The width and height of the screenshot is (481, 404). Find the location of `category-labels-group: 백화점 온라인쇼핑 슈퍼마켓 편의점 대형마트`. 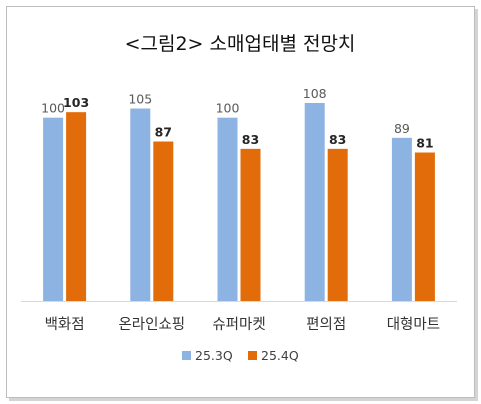

category-labels-group: 백화점 온라인쇼핑 슈퍼마켓 편의점 대형마트 is located at coordinates (243, 324).